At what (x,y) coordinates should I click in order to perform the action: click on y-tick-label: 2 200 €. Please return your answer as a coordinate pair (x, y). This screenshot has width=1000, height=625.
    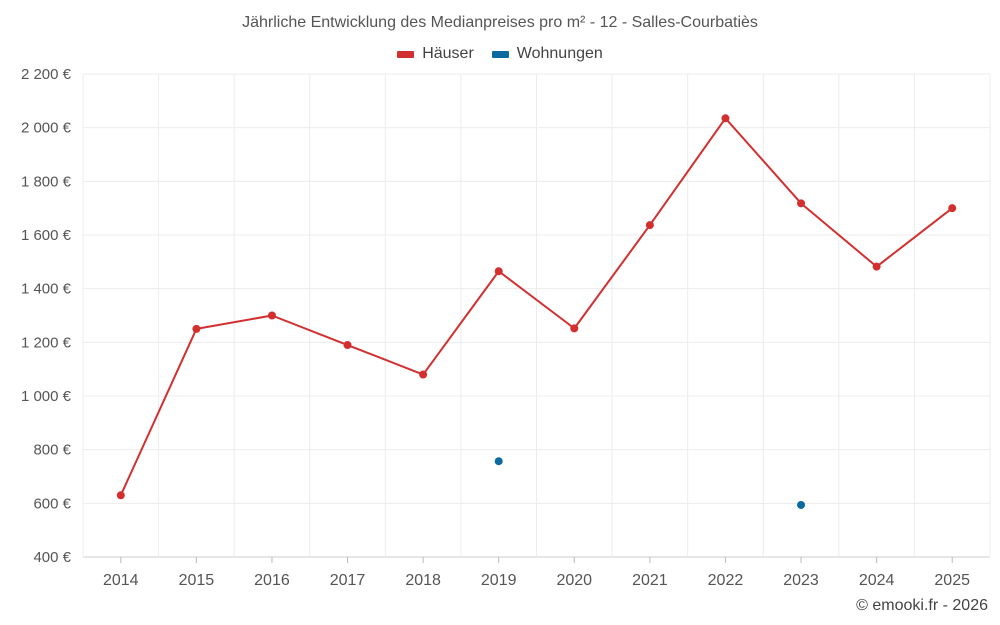
    Looking at the image, I should click on (46, 74).